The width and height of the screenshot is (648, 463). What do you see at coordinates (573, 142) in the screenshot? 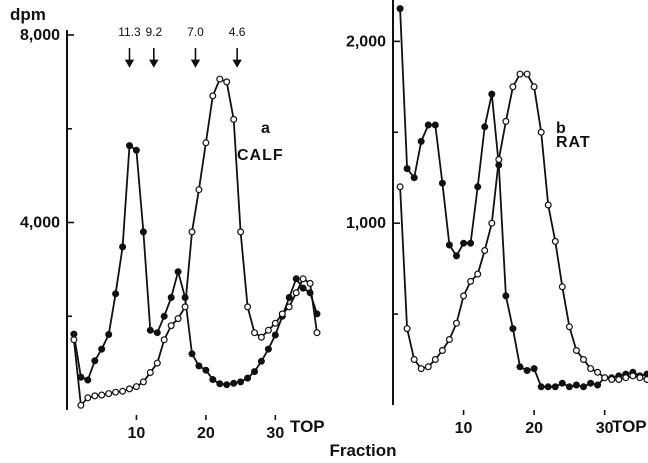
I see `panel-name: RAT` at bounding box center [573, 142].